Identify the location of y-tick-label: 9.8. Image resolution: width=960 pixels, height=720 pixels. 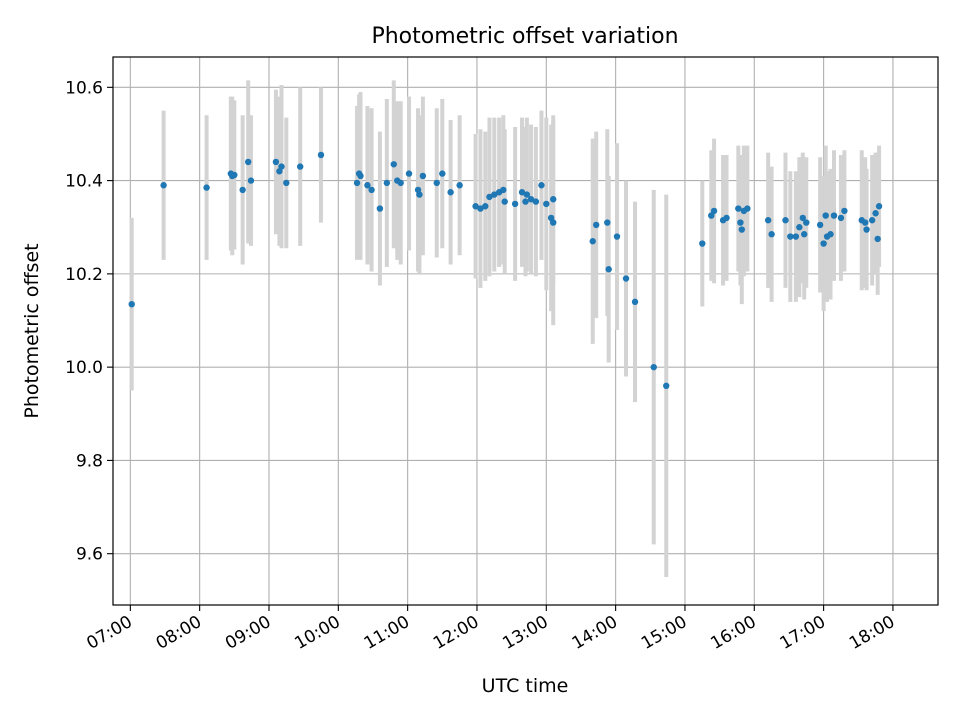
(89, 461).